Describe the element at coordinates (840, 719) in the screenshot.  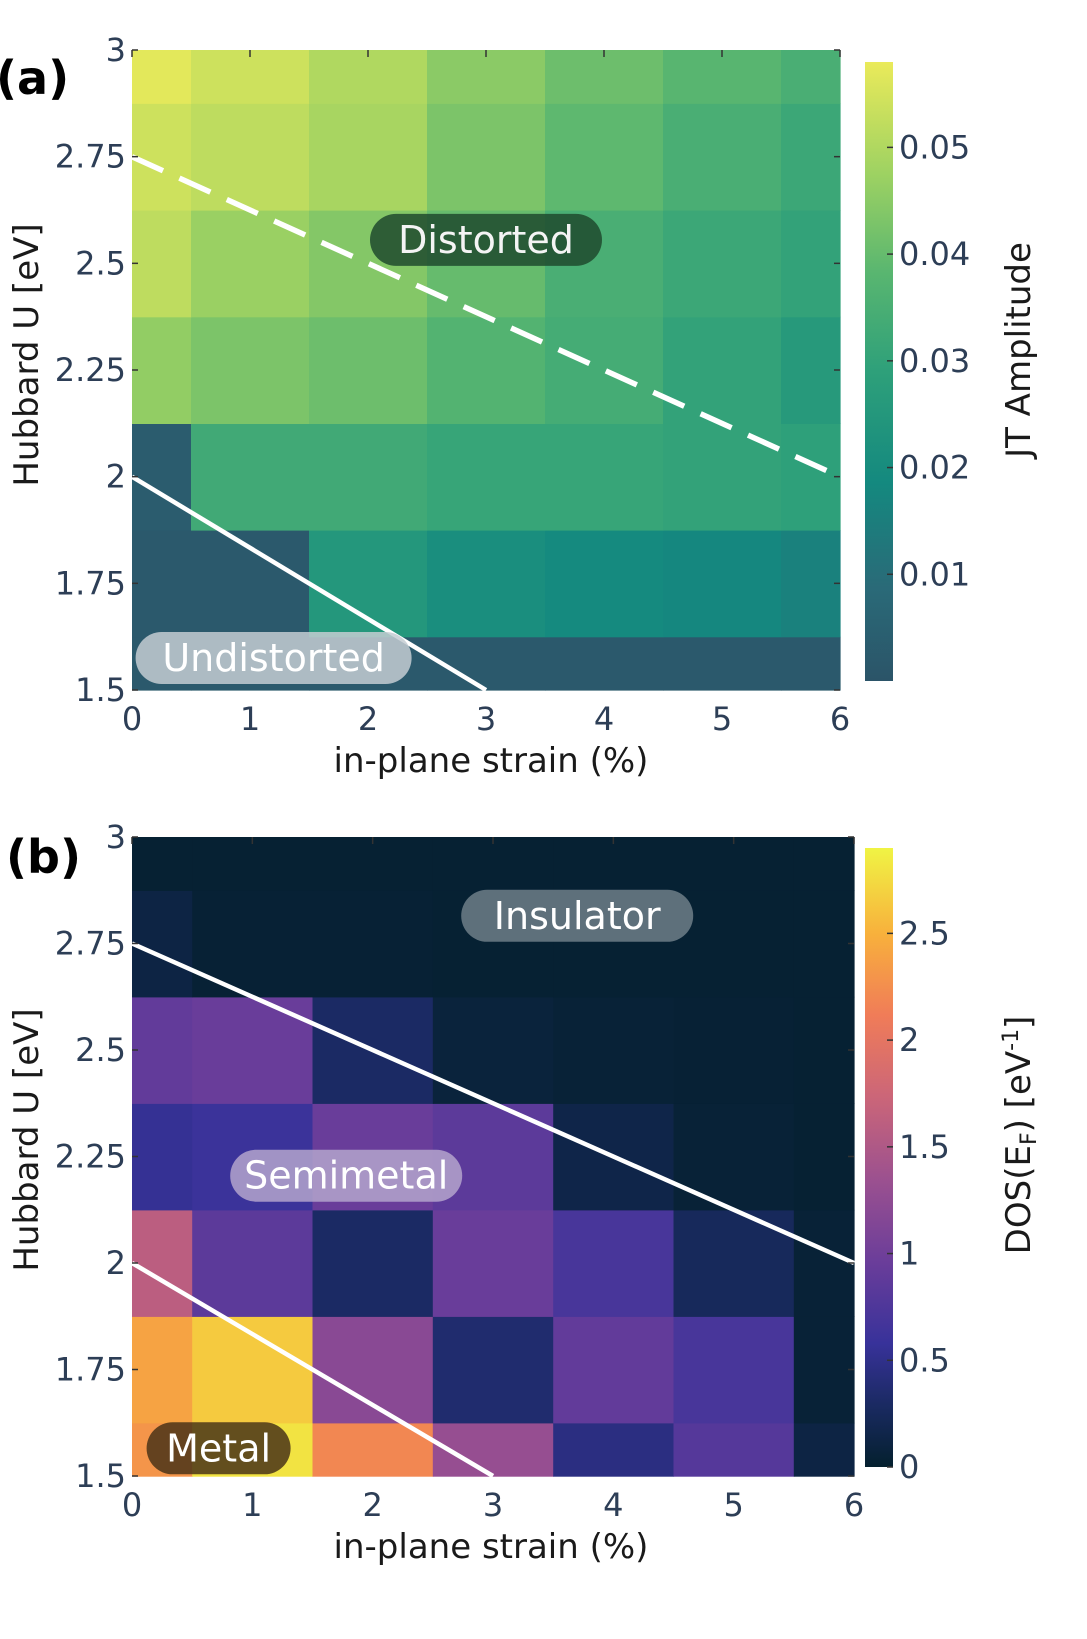
I see `x-tick-label: 6` at that location.